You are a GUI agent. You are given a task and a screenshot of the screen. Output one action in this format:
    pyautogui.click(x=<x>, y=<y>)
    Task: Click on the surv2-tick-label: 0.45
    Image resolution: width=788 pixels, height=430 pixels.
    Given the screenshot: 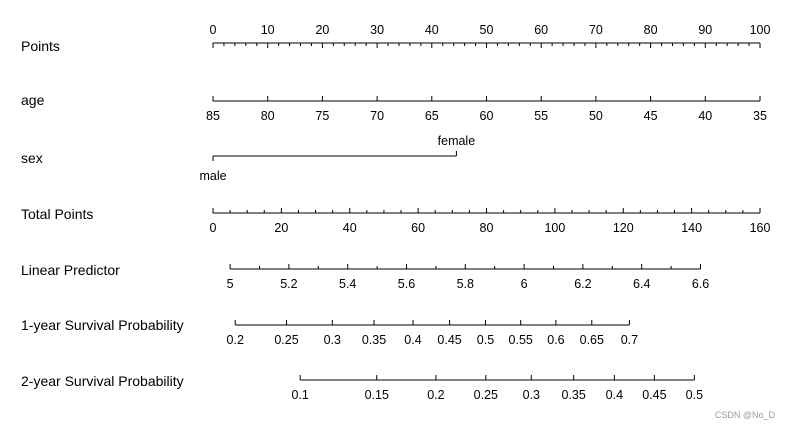 What is the action you would take?
    pyautogui.click(x=654, y=395)
    